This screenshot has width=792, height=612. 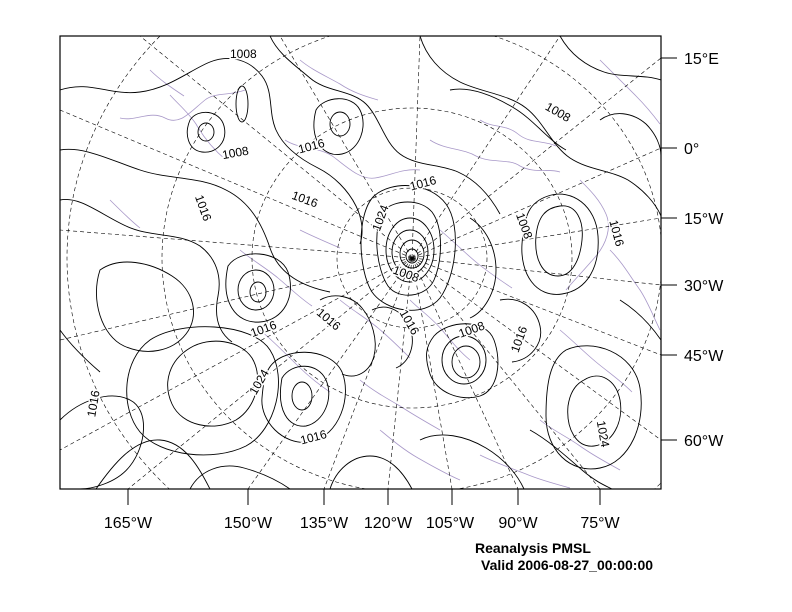 I want to click on right-axis, so click(x=669, y=249).